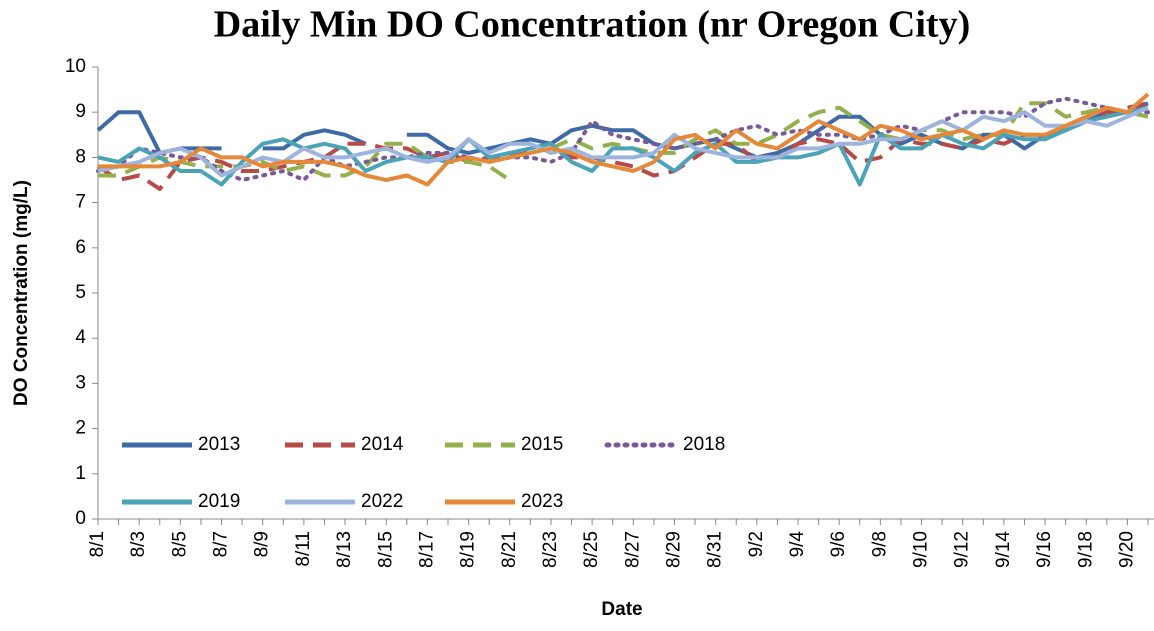  I want to click on x-tick-label: 8/11, so click(303, 549).